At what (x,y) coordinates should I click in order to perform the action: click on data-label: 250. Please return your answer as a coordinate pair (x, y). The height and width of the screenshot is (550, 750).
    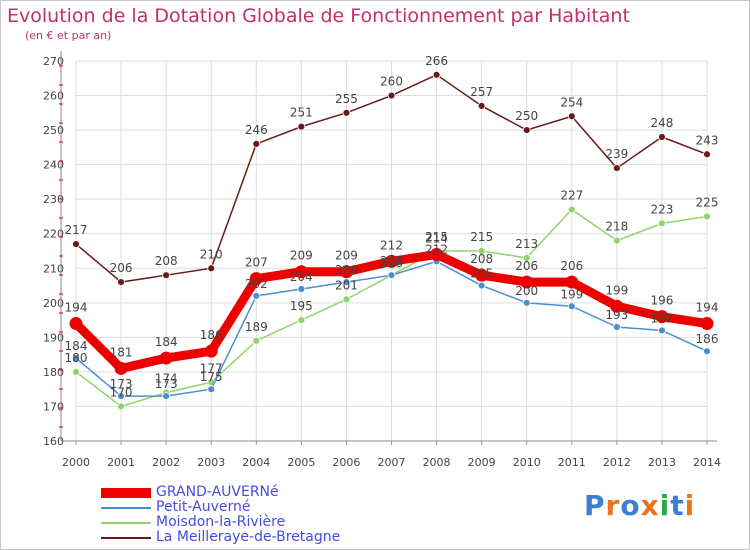
    Looking at the image, I should click on (526, 116).